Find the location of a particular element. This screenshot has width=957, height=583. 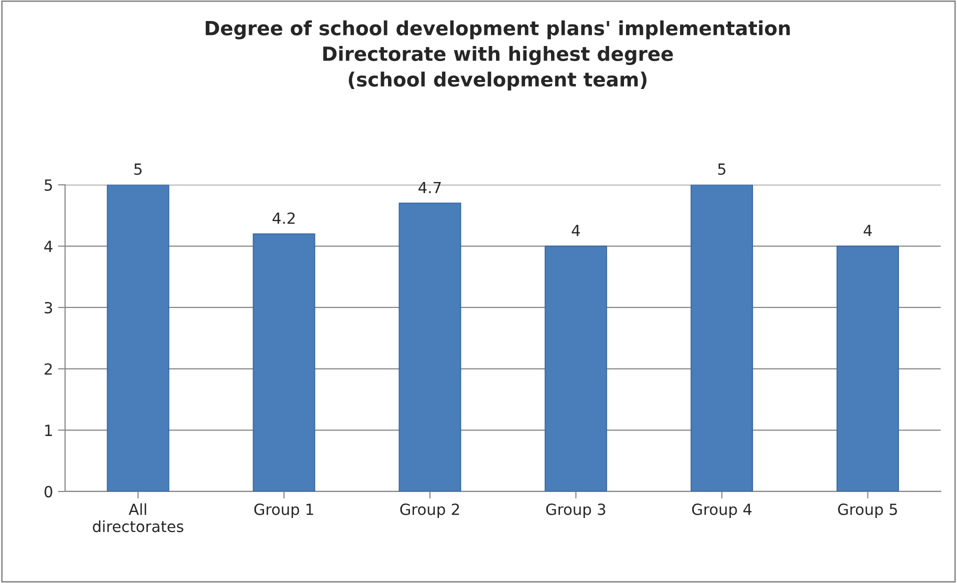

chart-title: Degree of school development plans' implementation Directorate with highest degree (school development team) is located at coordinates (498, 55).